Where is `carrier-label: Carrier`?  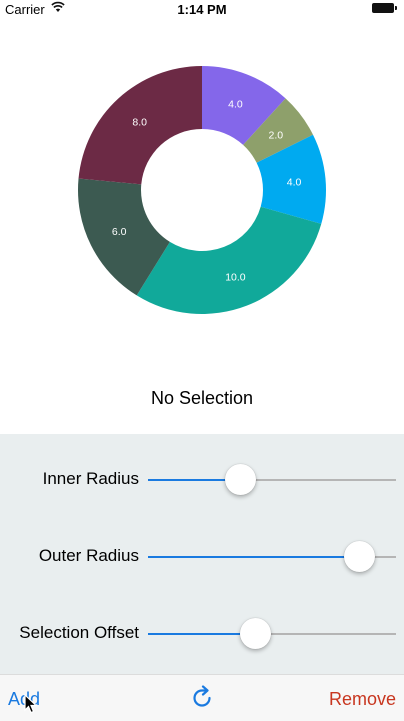 carrier-label: Carrier is located at coordinates (25, 9).